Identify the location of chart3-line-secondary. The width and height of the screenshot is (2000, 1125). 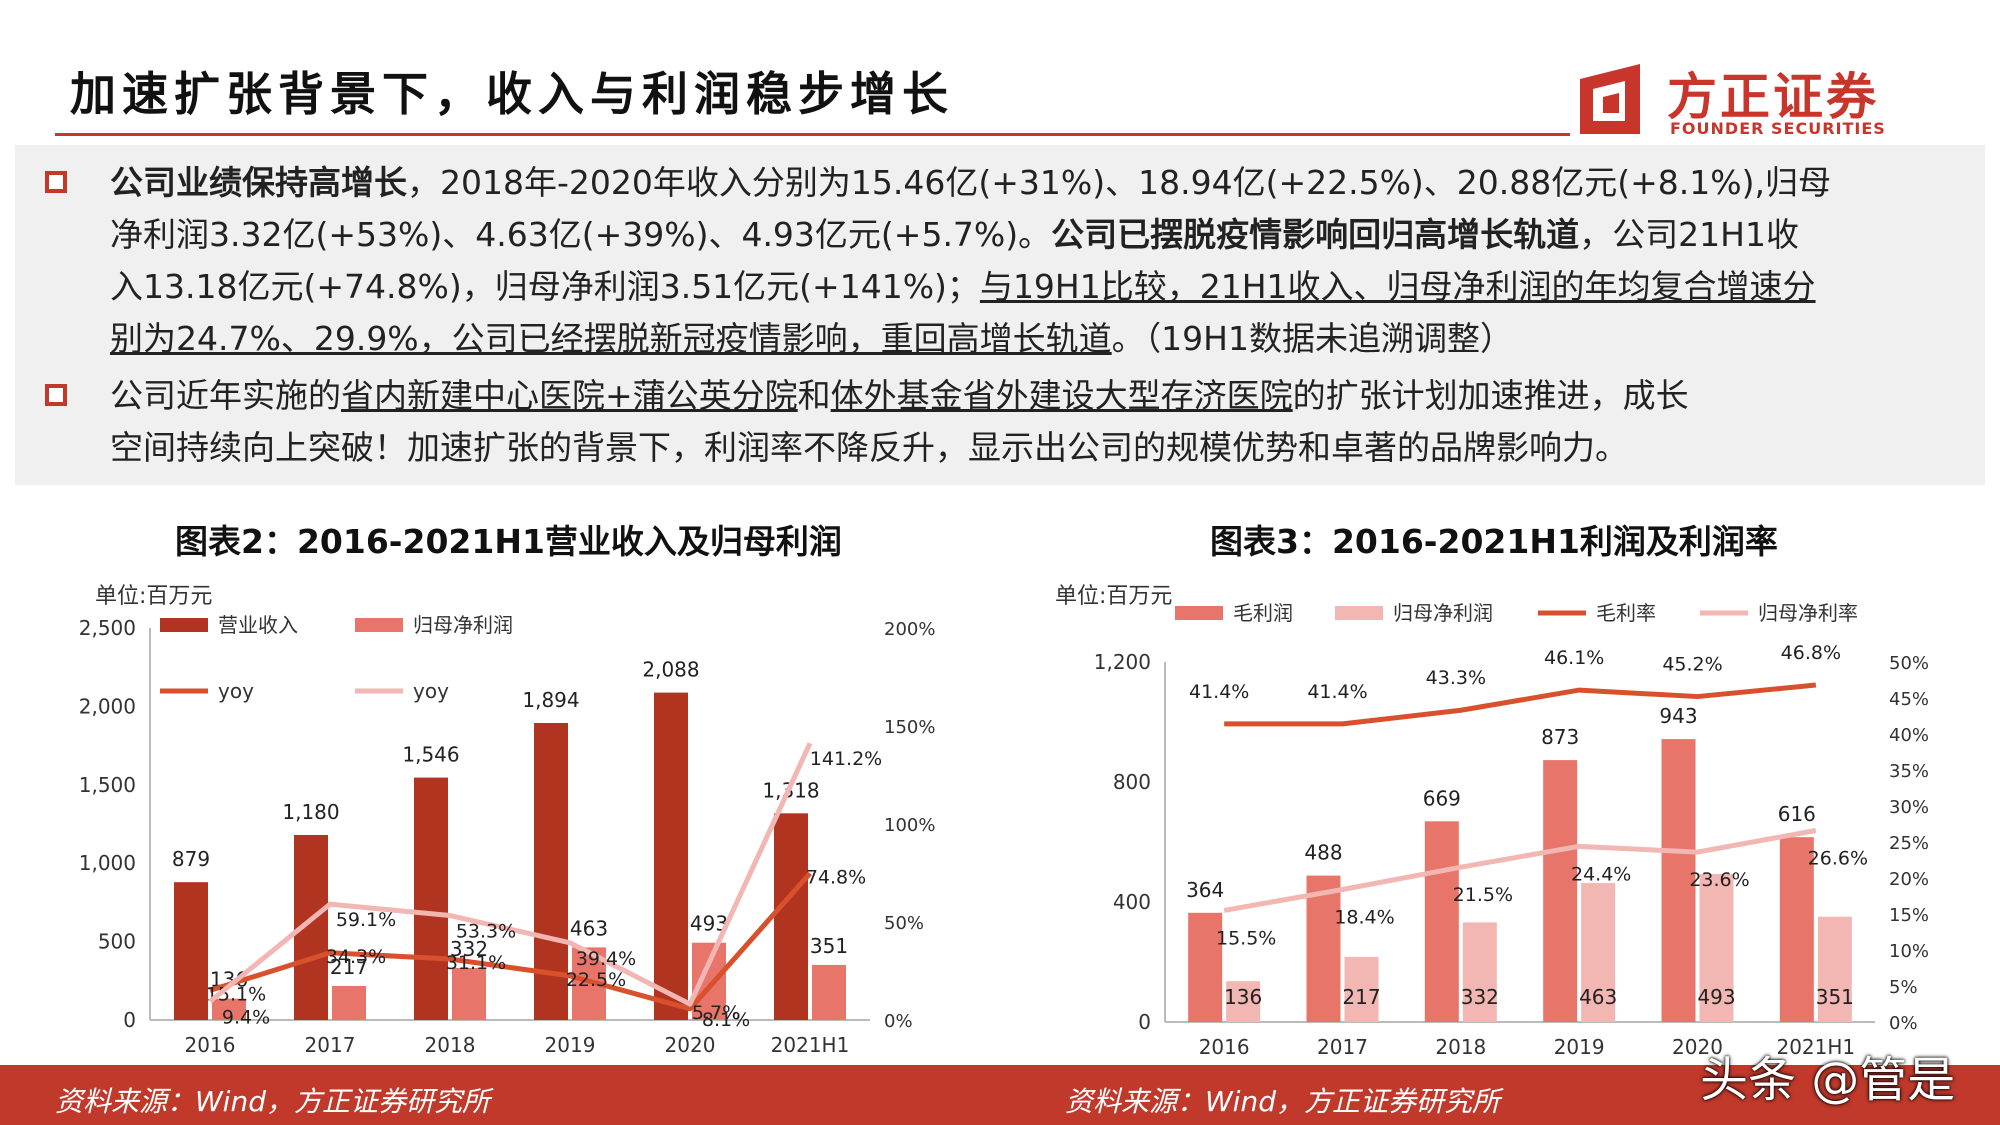
(1520, 870).